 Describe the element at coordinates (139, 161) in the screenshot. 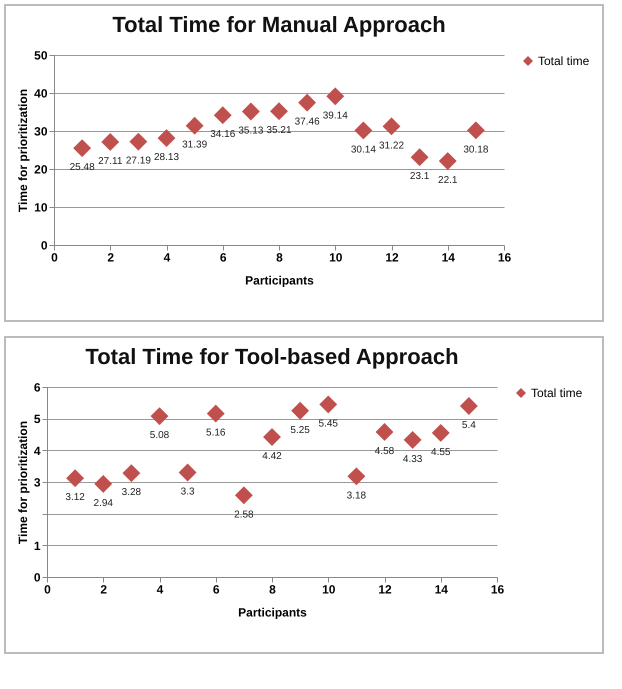

I see `data-label: 27.19` at that location.